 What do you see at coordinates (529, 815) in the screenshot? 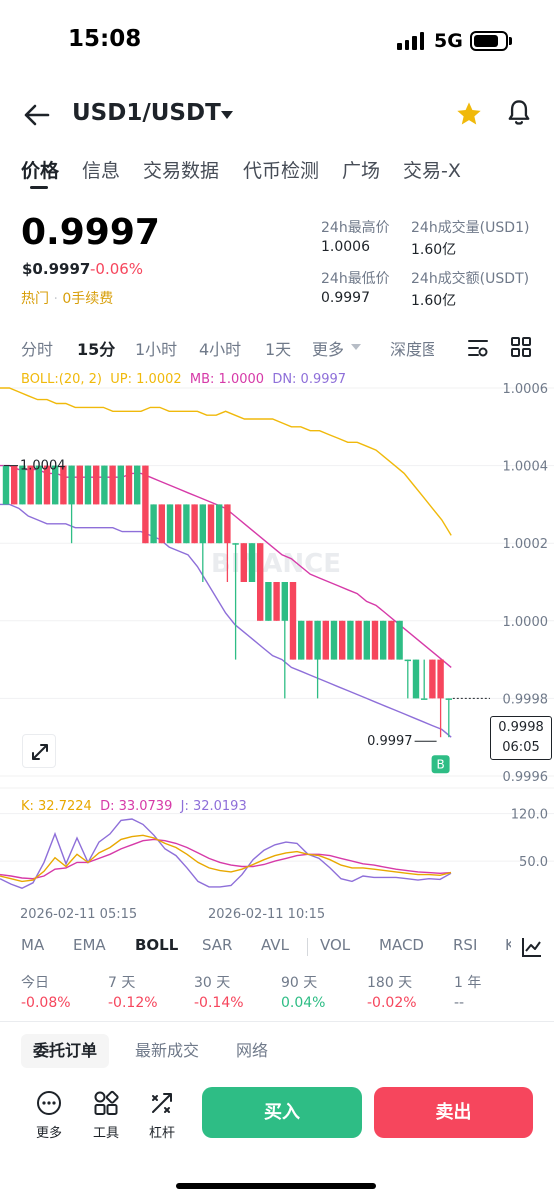
I see `kdj-y-tick-label: 120.0` at bounding box center [529, 815].